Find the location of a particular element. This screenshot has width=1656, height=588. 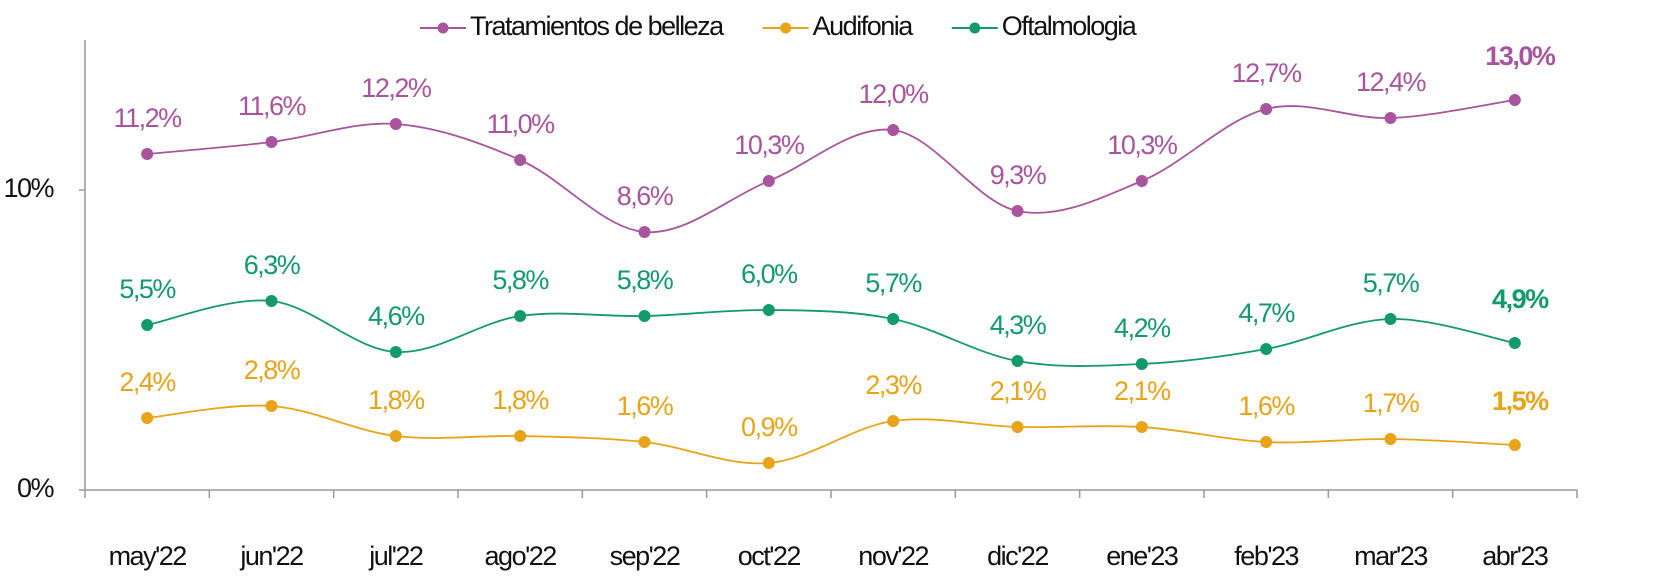

data-label: 4,6% is located at coordinates (396, 316).